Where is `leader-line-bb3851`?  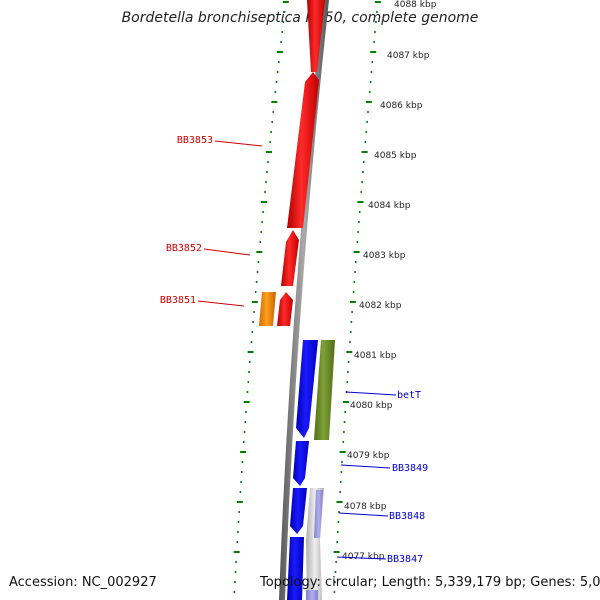 leader-line-bb3851 is located at coordinates (221, 303).